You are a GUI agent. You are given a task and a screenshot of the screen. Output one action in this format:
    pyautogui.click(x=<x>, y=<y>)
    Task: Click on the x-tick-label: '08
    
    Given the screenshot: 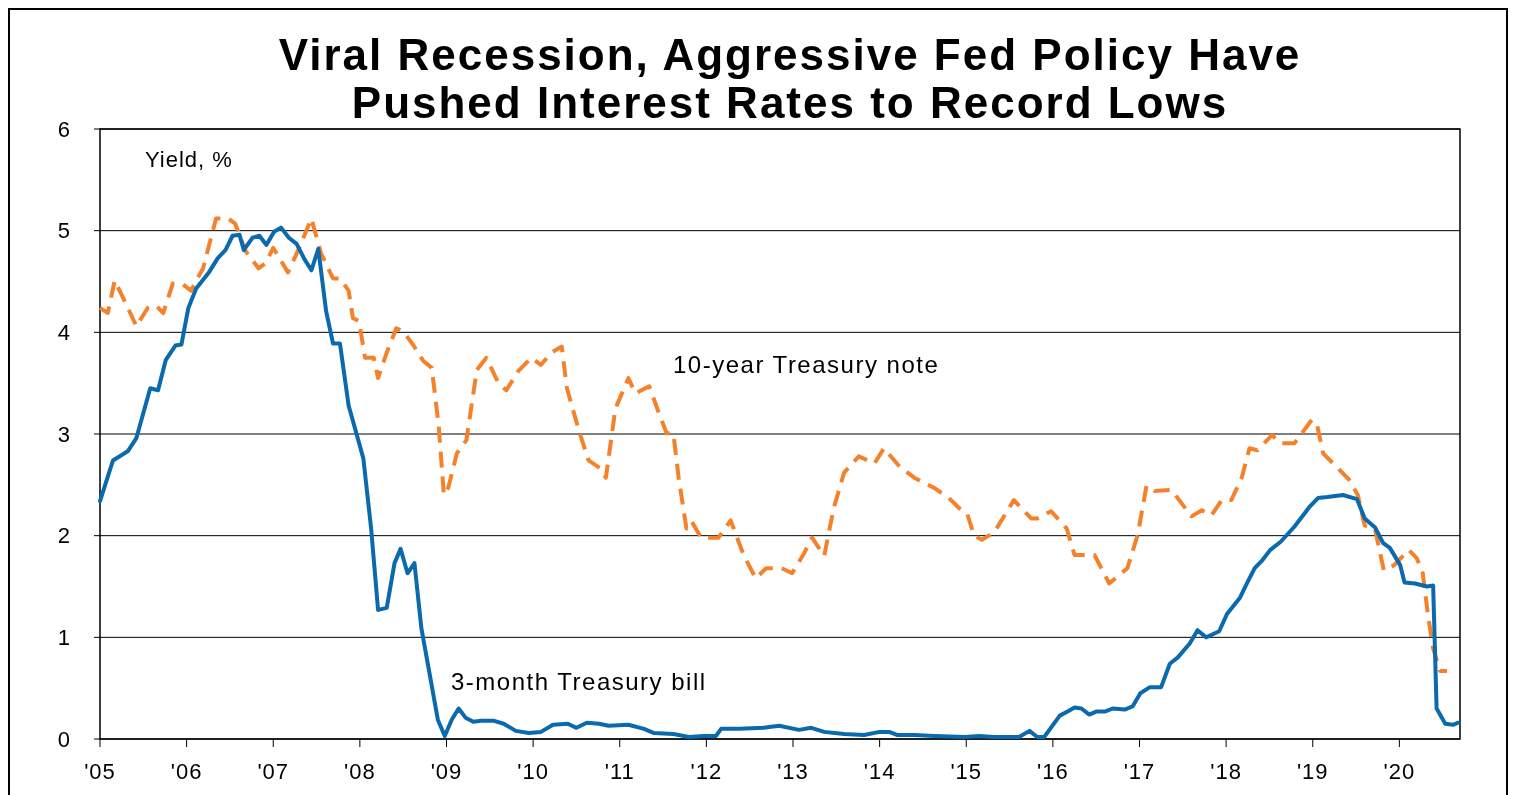 What is the action you would take?
    pyautogui.click(x=360, y=771)
    